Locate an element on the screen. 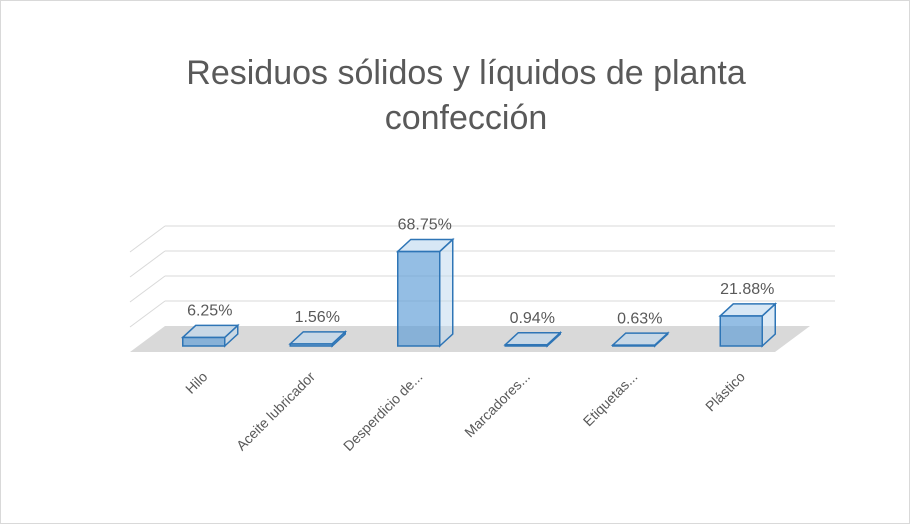 The height and width of the screenshot is (525, 911). bar-side is located at coordinates (446, 292).